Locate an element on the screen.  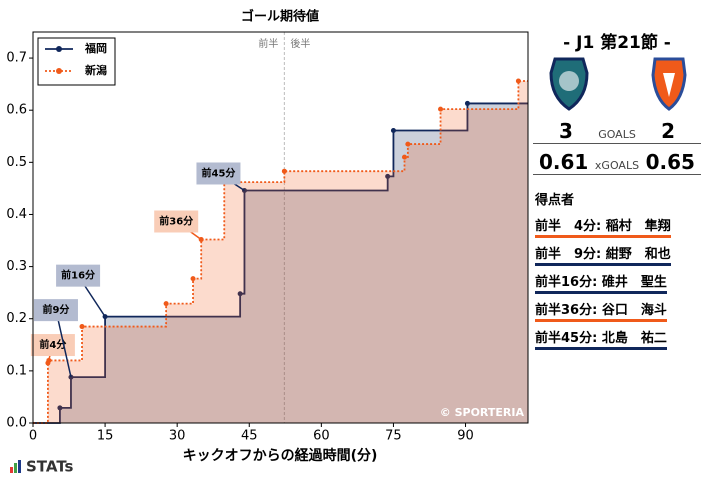
scorer: 前半 9分: 紺野 和也 is located at coordinates (603, 254).